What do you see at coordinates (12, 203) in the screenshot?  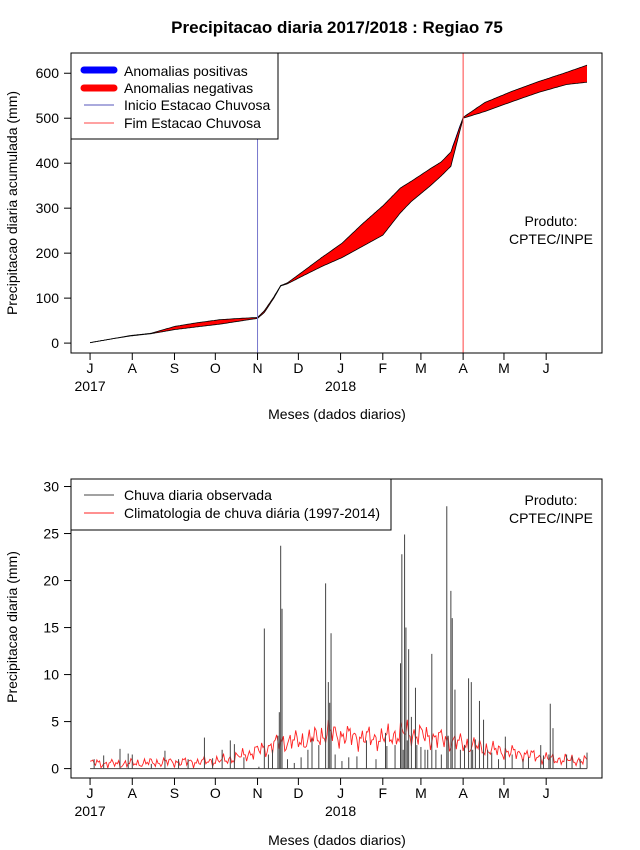 I see `y-axis-label: Precipitacao diaria acumulada (mm)` at bounding box center [12, 203].